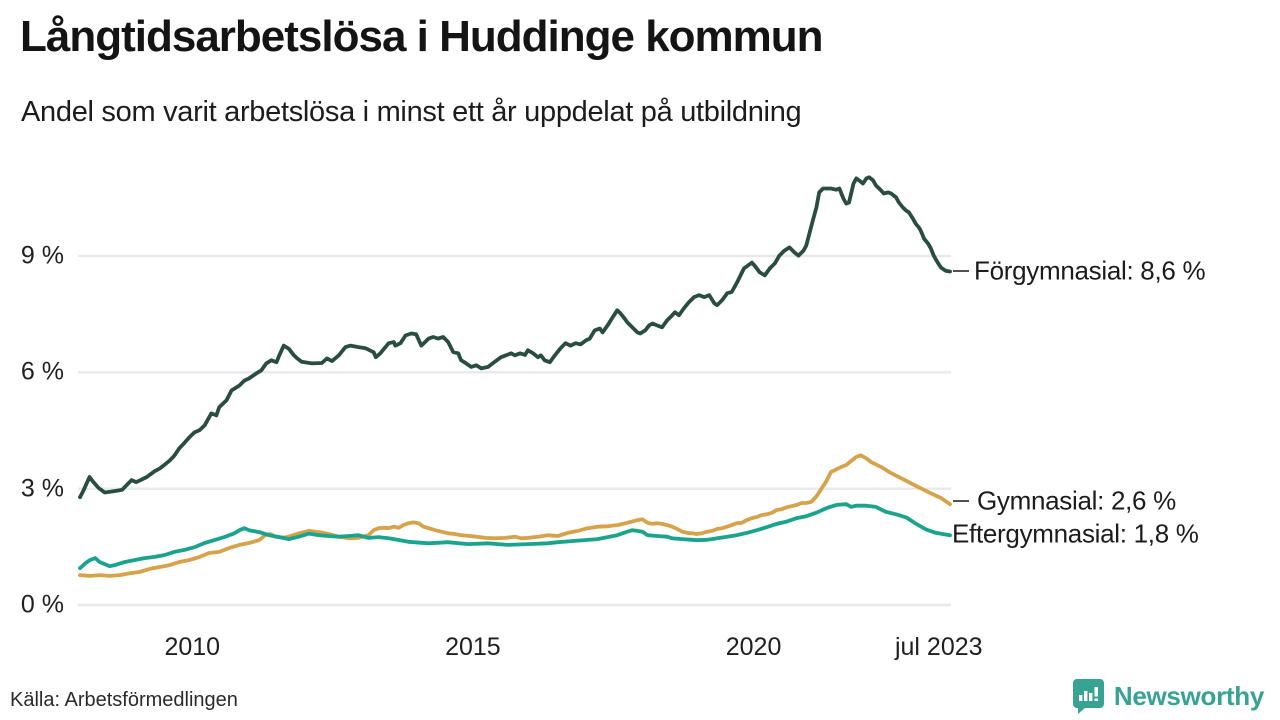 The width and height of the screenshot is (1280, 720). Describe the element at coordinates (938, 647) in the screenshot. I see `x-axis-tick-jul-2023: jul 2023` at that location.